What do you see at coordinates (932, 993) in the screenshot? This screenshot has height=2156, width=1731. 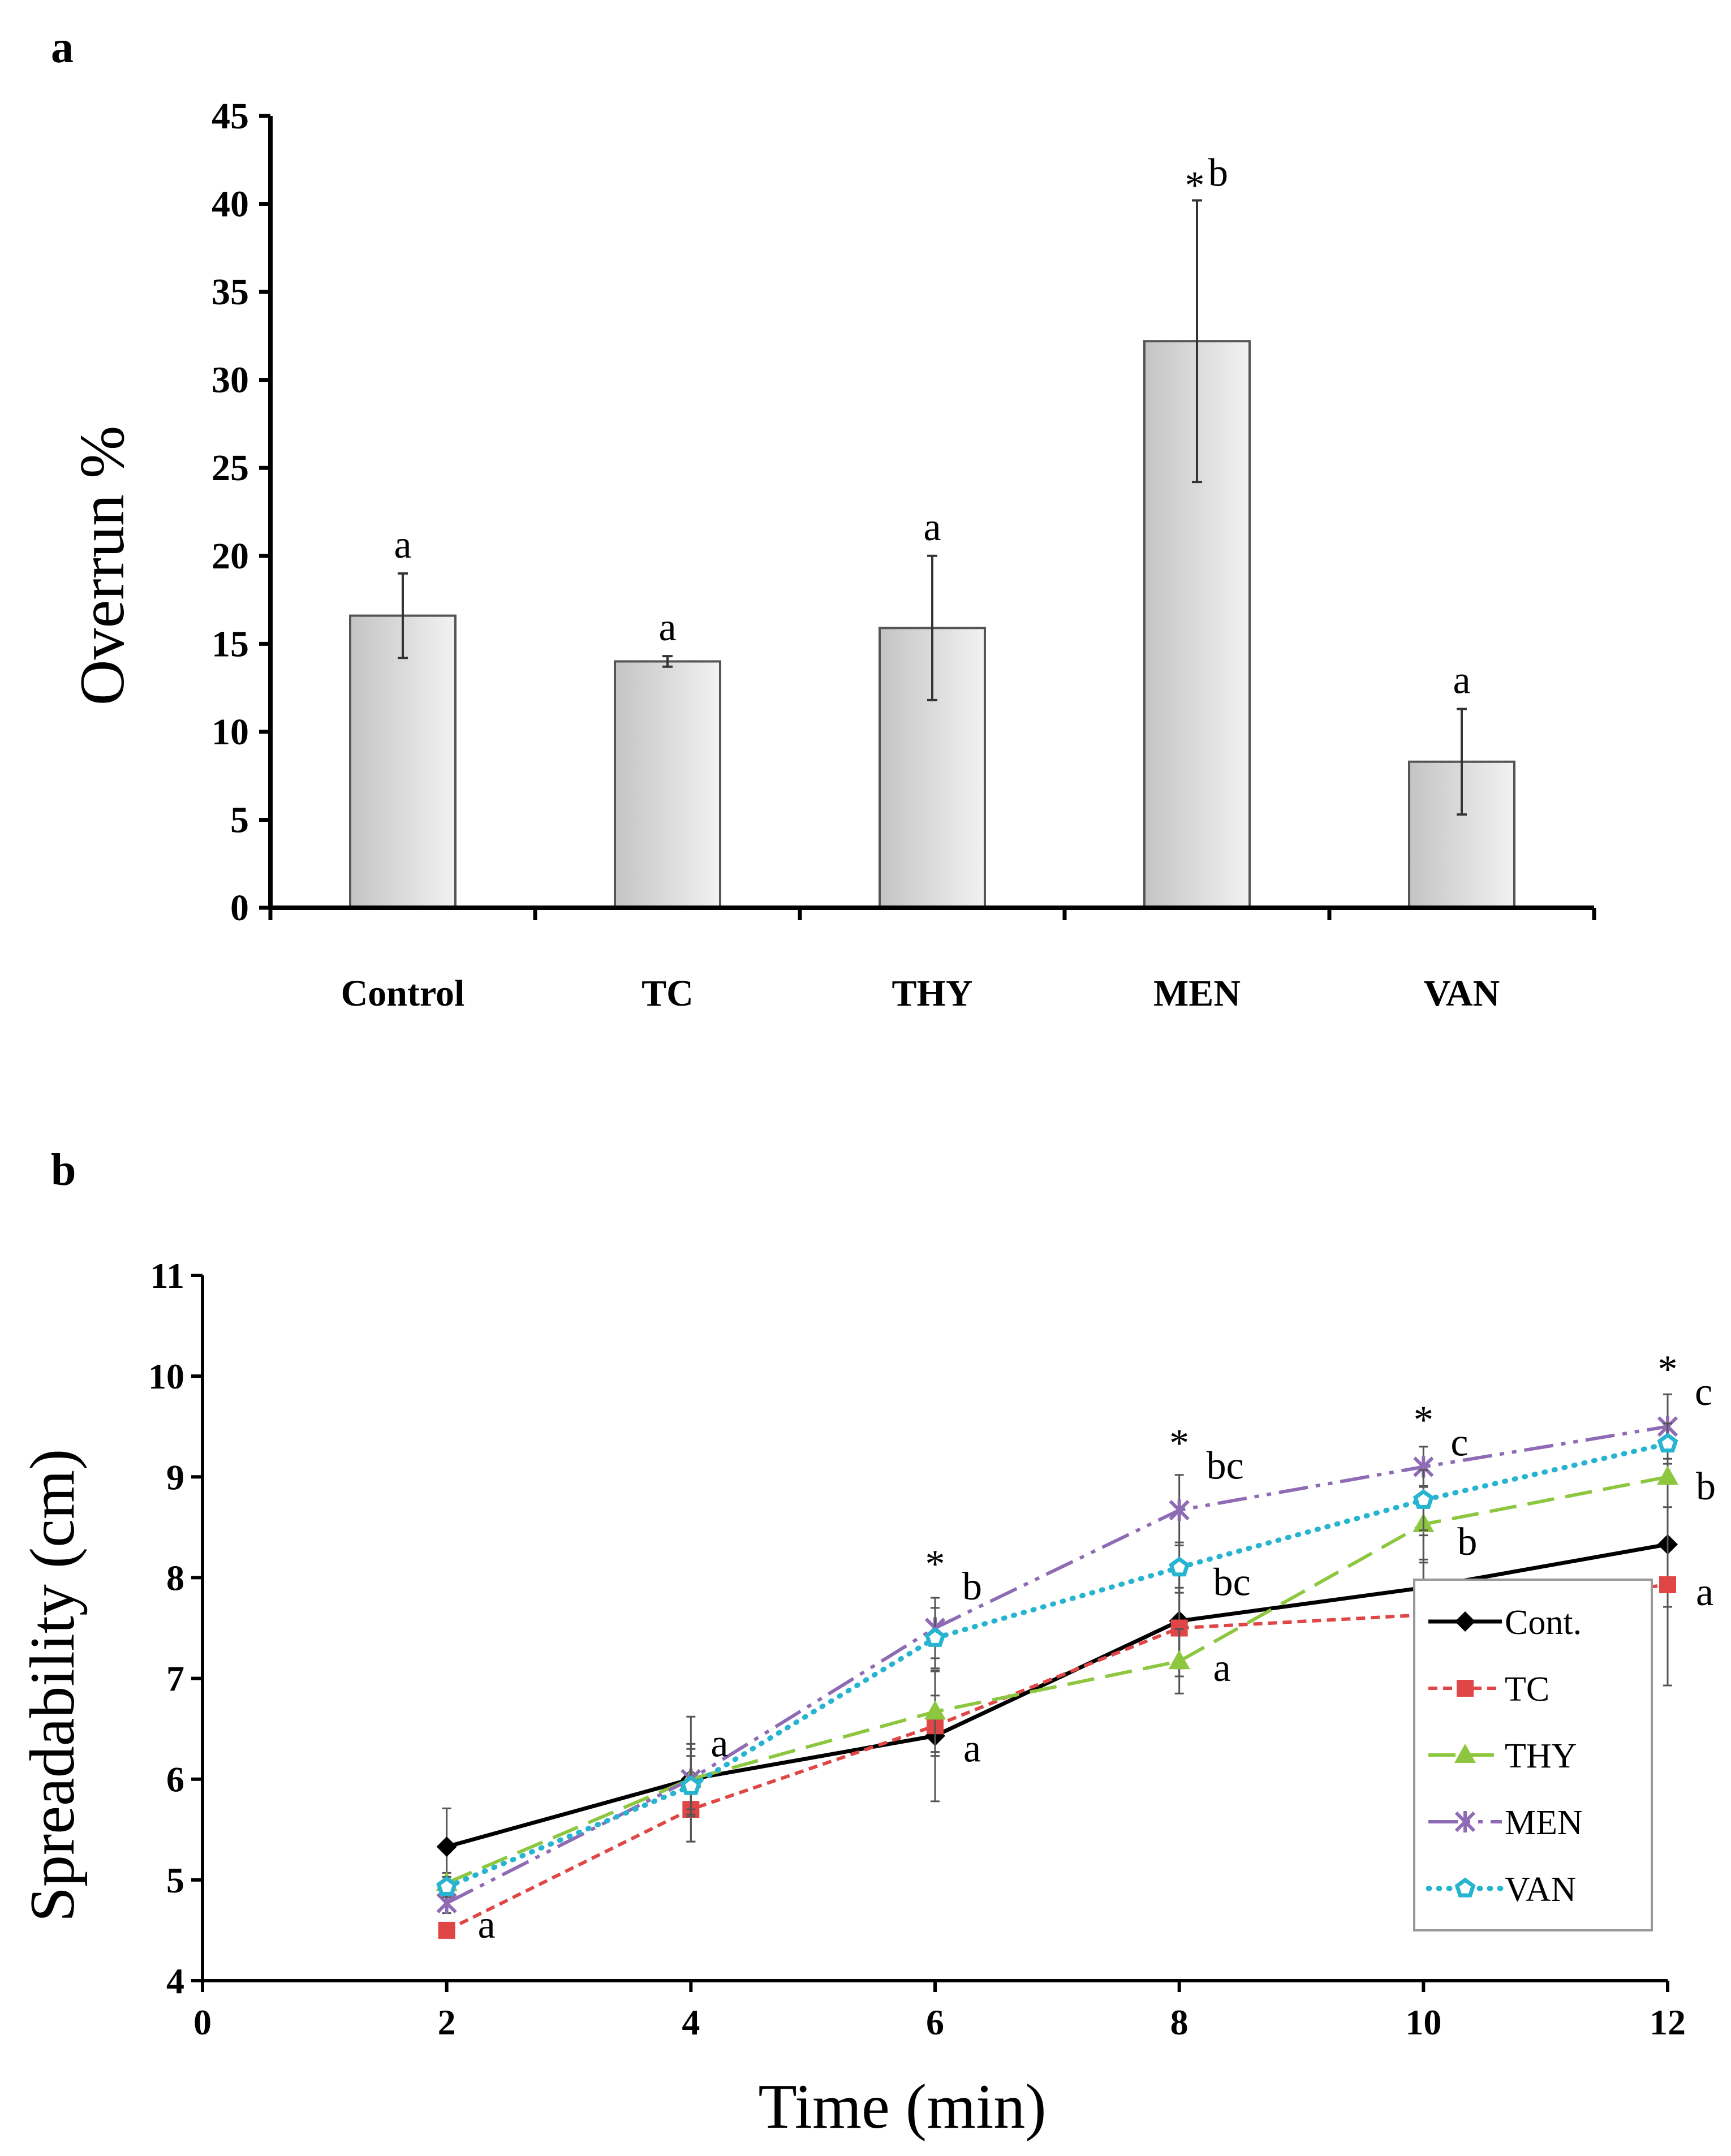 I see `x-category-label: THY` at bounding box center [932, 993].